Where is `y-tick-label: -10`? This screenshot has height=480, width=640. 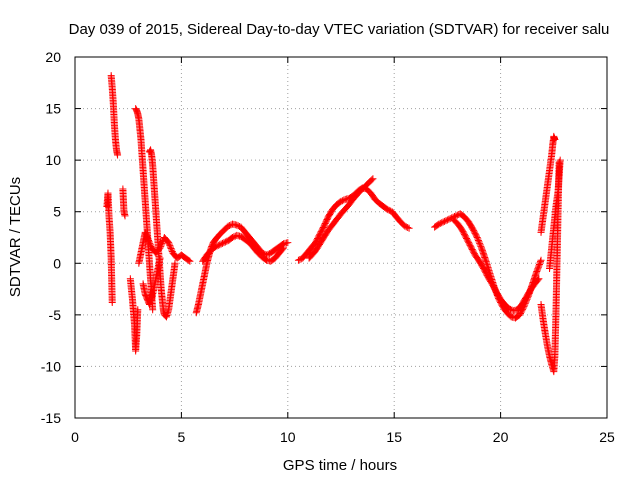 y-tick-label: -10 is located at coordinates (51, 366).